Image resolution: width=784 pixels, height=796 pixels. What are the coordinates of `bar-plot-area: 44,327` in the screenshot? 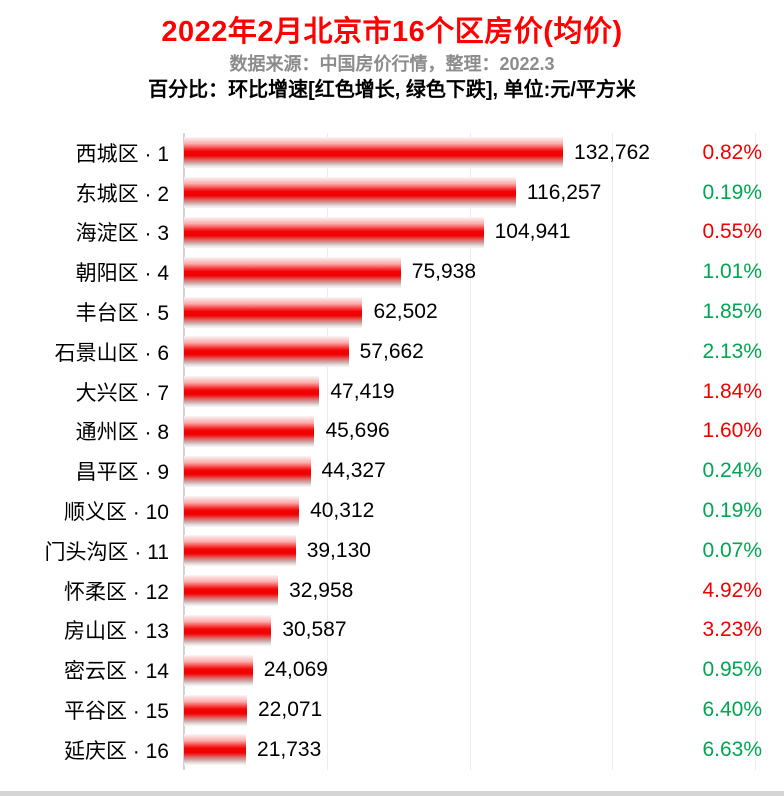 It's located at (469, 471).